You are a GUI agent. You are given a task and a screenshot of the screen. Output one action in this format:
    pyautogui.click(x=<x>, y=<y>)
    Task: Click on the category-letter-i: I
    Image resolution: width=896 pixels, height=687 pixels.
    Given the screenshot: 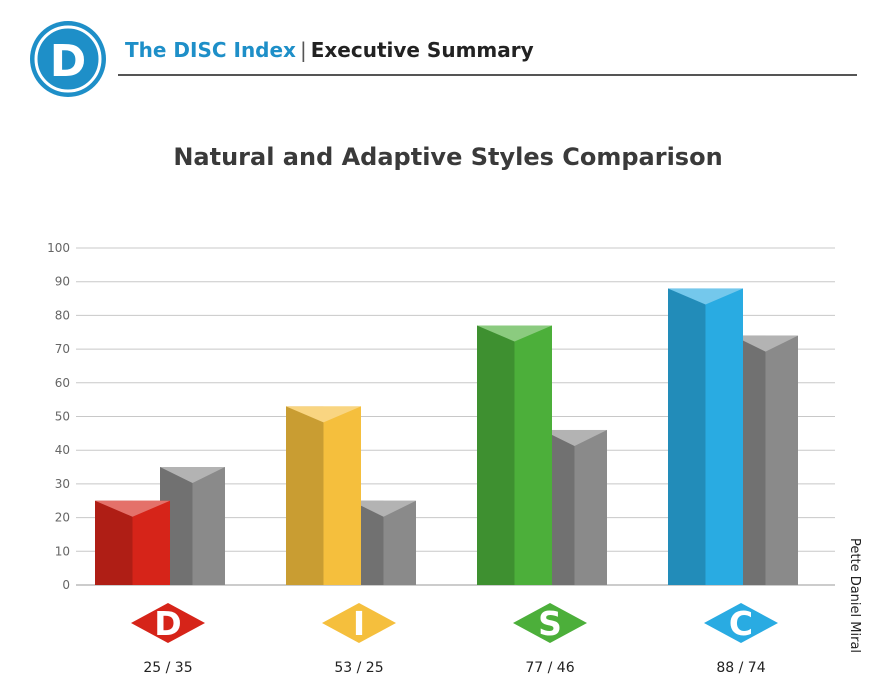 What is the action you would take?
    pyautogui.click(x=359, y=623)
    